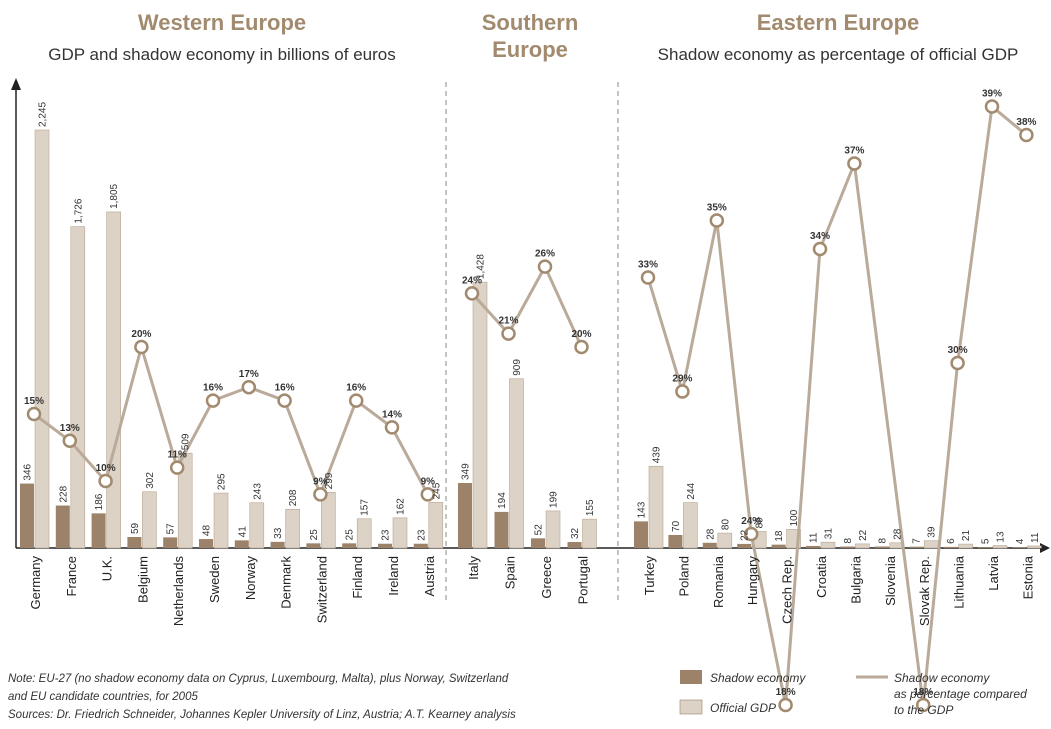  What do you see at coordinates (16, 84) in the screenshot?
I see `y-axis-arrow` at bounding box center [16, 84].